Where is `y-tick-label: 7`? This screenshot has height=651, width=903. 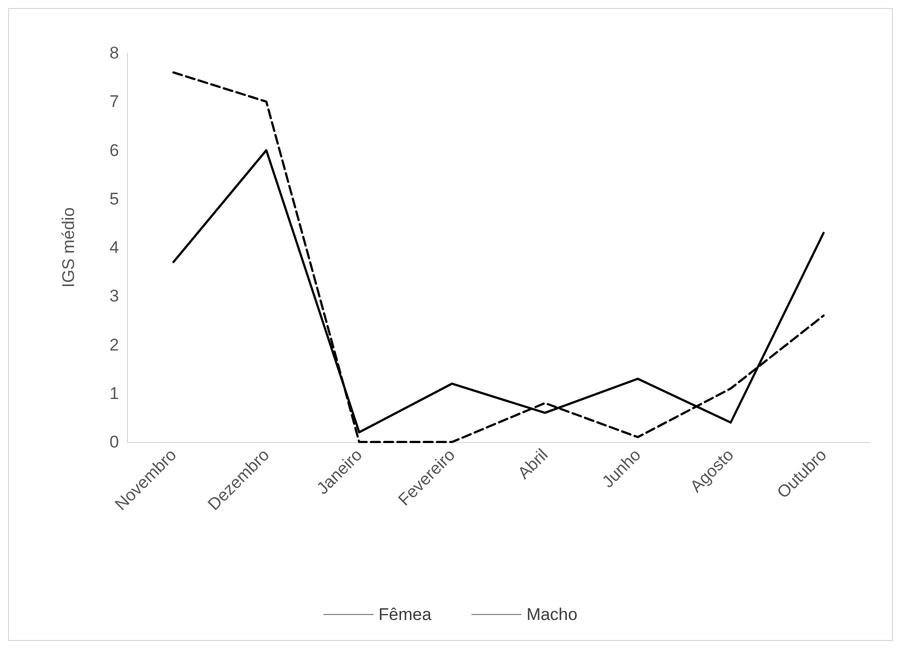
y-tick-label: 7 is located at coordinates (114, 102).